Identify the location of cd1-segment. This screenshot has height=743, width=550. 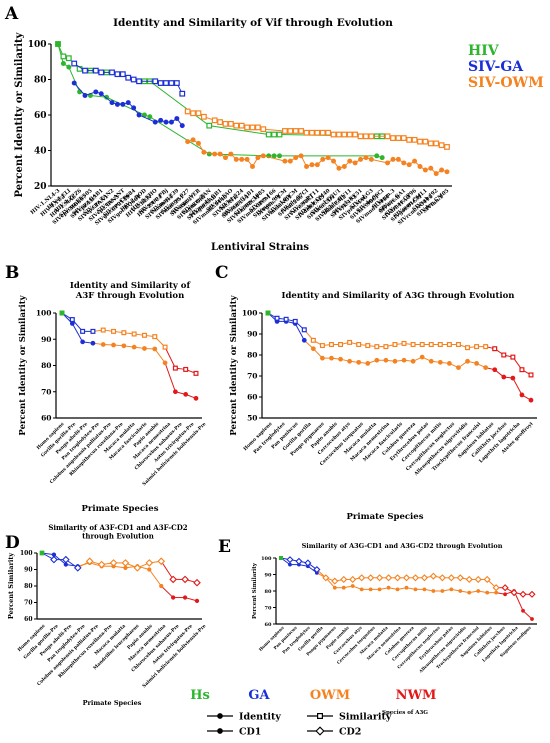
(155, 578).